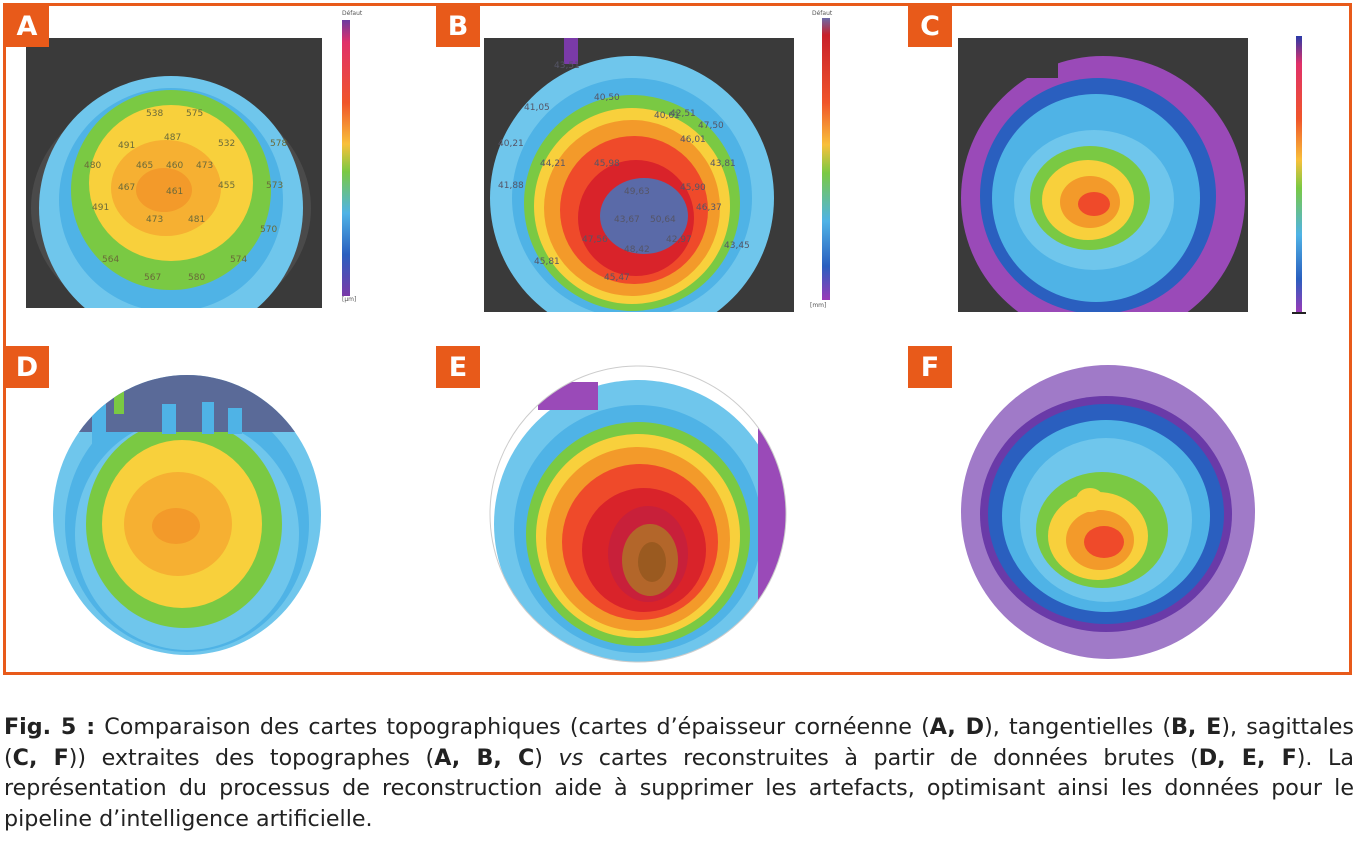 This screenshot has height=853, width=1359. Describe the element at coordinates (92, 166) in the screenshot. I see `svg-text: 480` at that location.